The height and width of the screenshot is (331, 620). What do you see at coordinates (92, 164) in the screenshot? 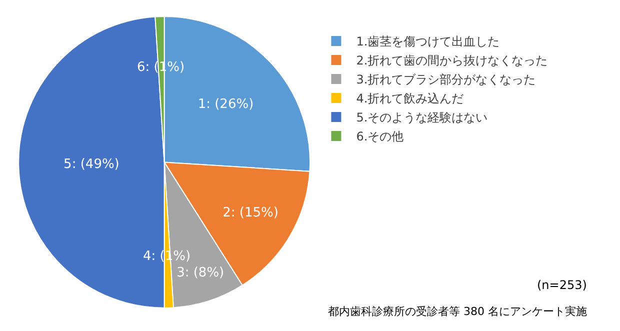
I see `data-label: 5: (49%)` at bounding box center [92, 164].